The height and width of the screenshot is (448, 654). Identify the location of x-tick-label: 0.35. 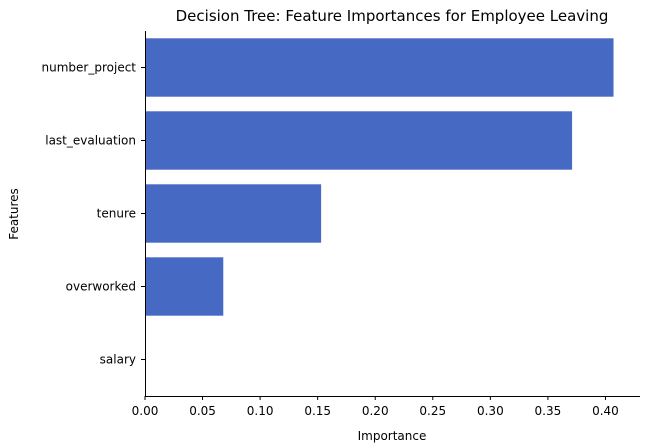
(548, 411).